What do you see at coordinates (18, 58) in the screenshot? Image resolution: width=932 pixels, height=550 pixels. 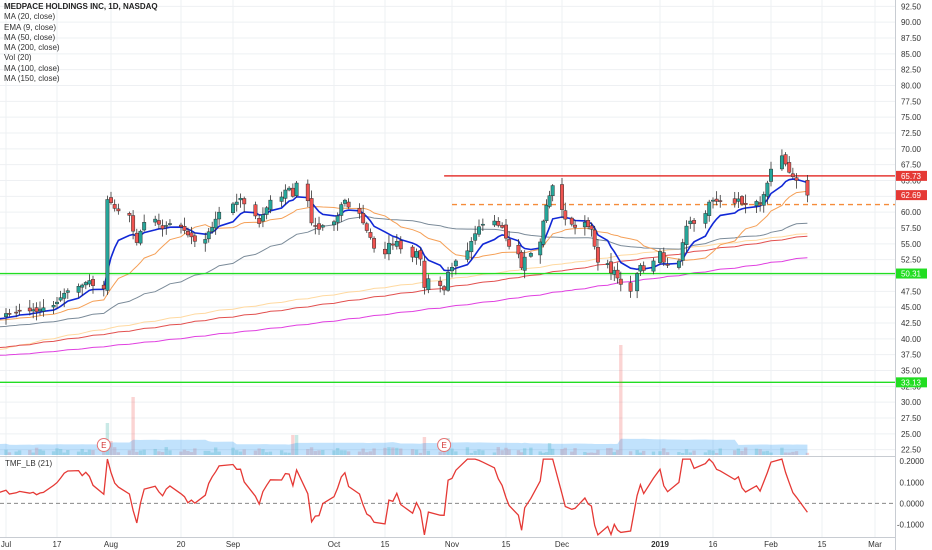 I see `legend-vol: Vol (20)` at bounding box center [18, 58].